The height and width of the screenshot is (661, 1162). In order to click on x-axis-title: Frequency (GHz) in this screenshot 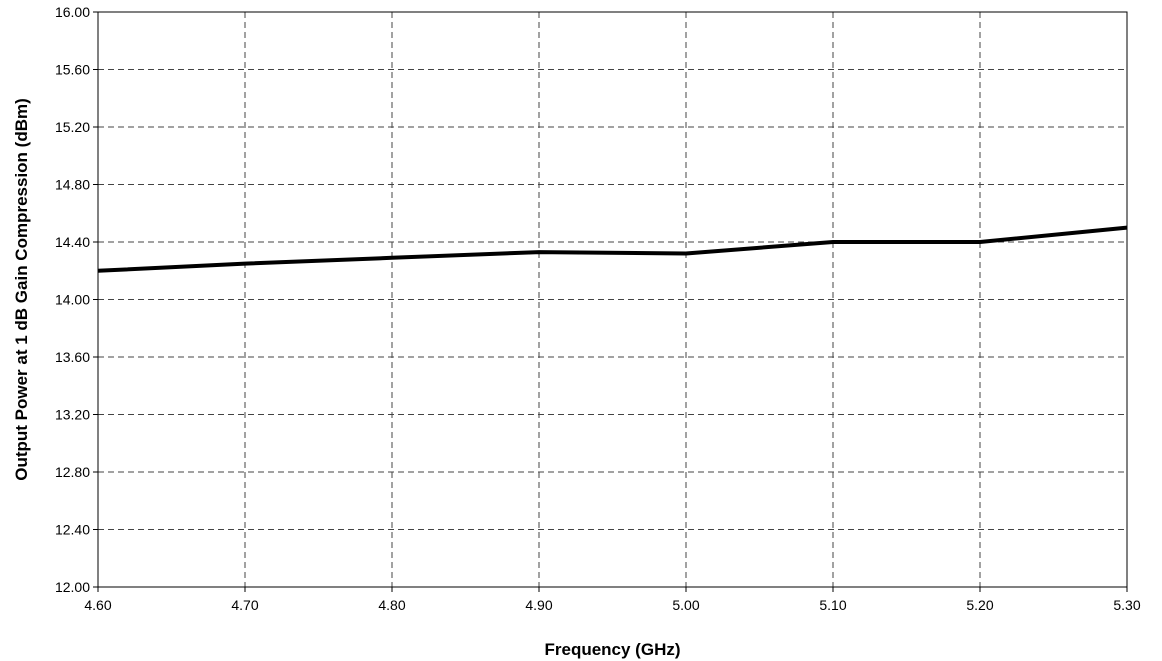, I will do `click(612, 649)`.